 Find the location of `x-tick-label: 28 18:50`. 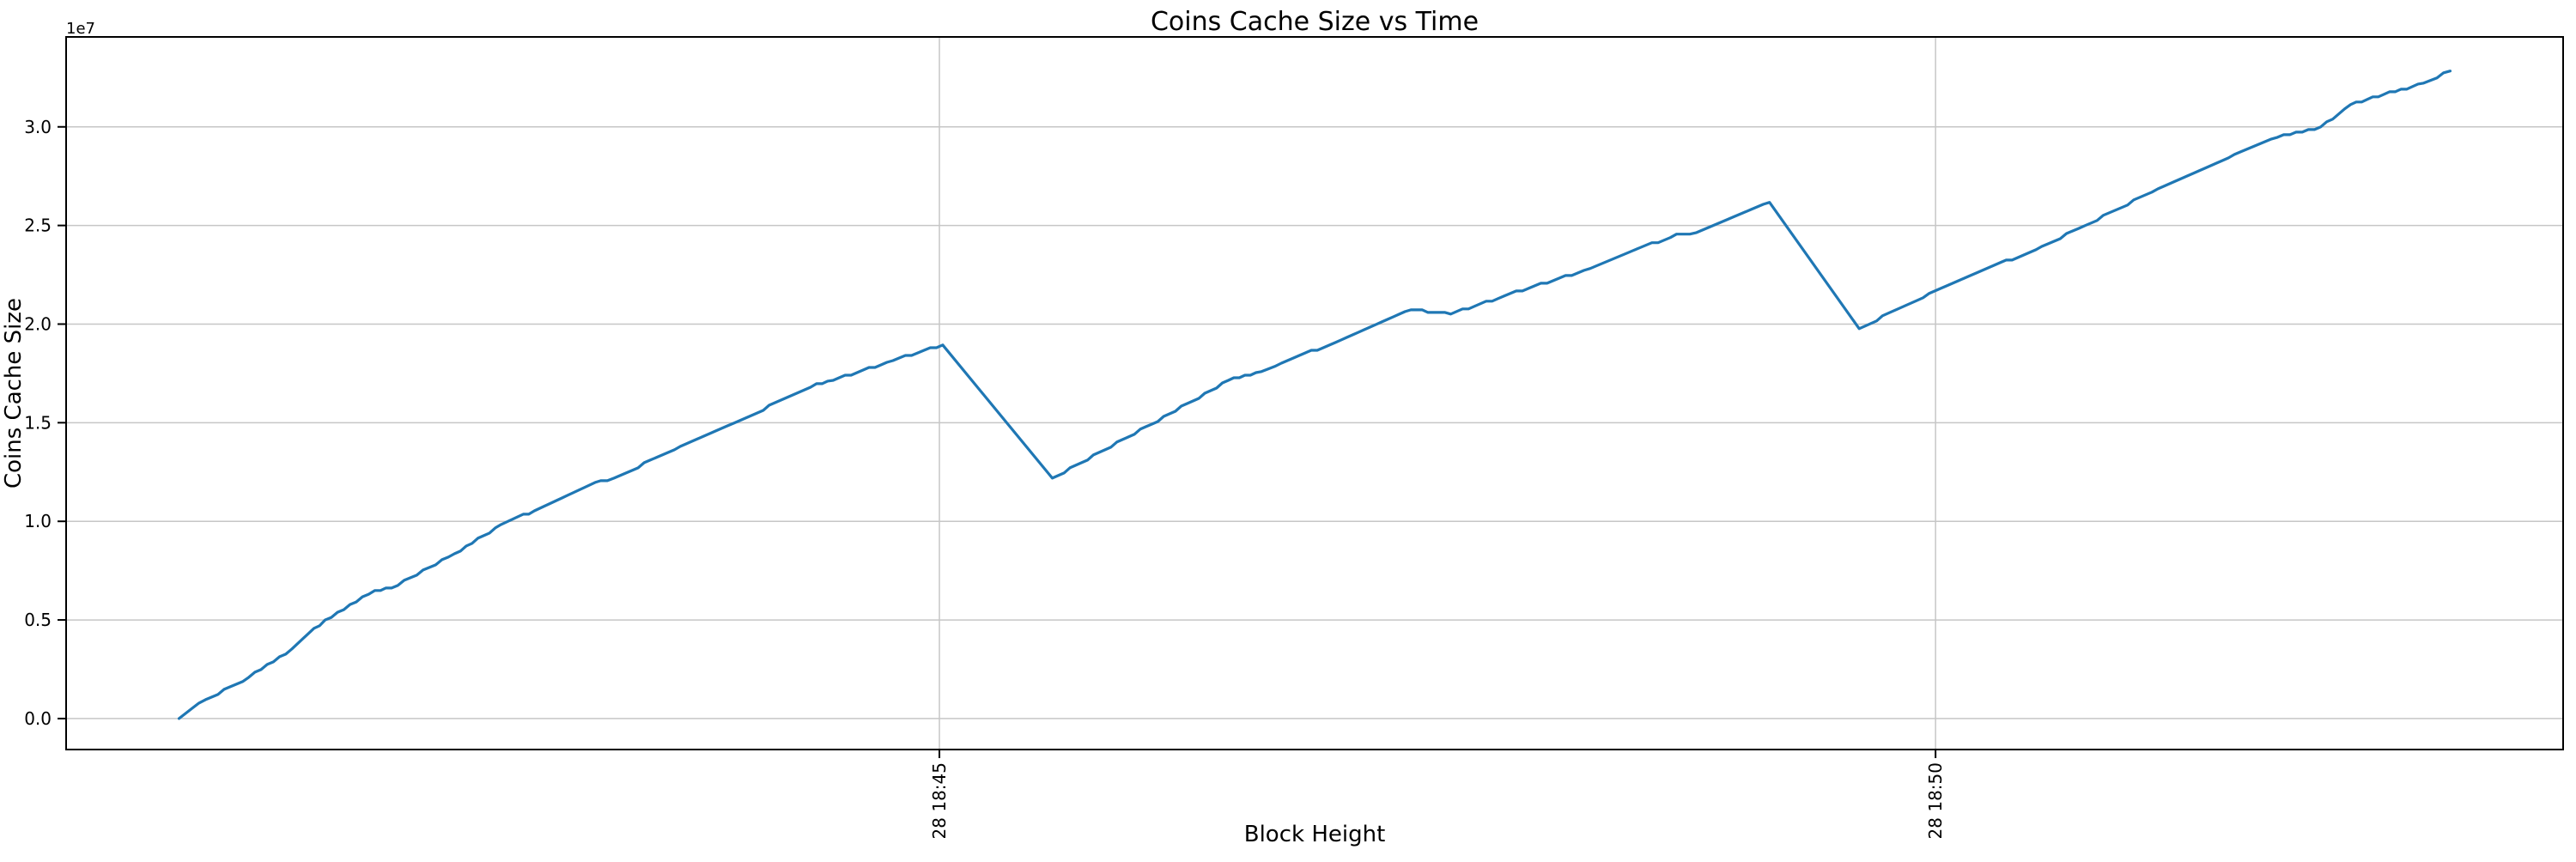

x-tick-label: 28 18:50 is located at coordinates (1936, 800).